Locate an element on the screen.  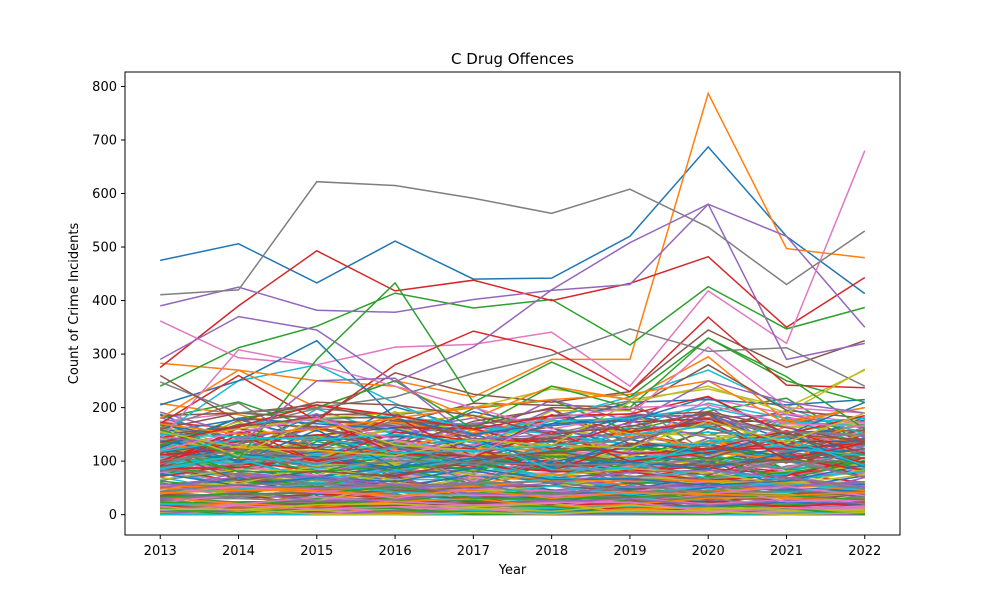
x-tick-label: 2020 is located at coordinates (708, 551).